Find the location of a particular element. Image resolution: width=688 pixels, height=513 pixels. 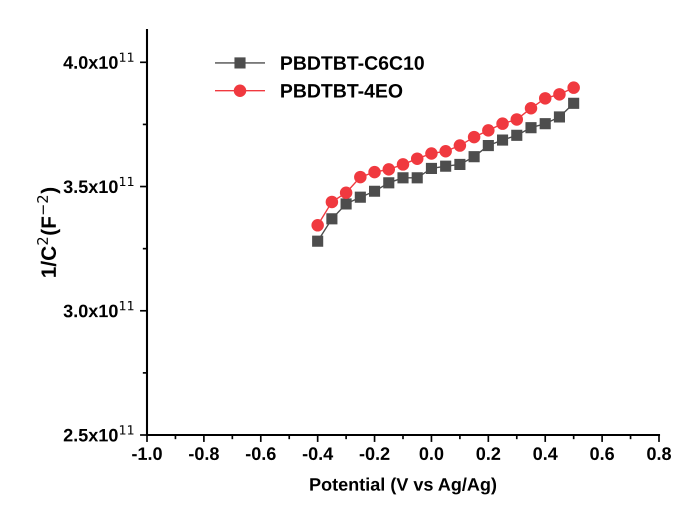

legend-label: PBDTBT-C6C10 is located at coordinates (352, 63).